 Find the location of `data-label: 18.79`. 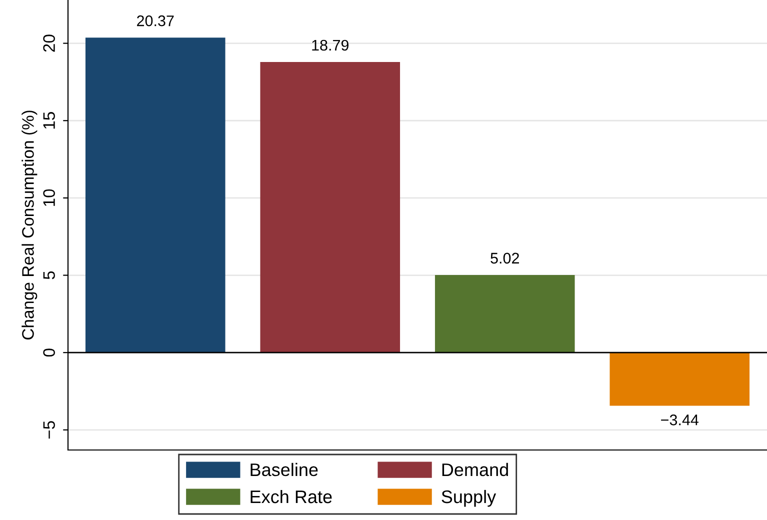

data-label: 18.79 is located at coordinates (330, 45).